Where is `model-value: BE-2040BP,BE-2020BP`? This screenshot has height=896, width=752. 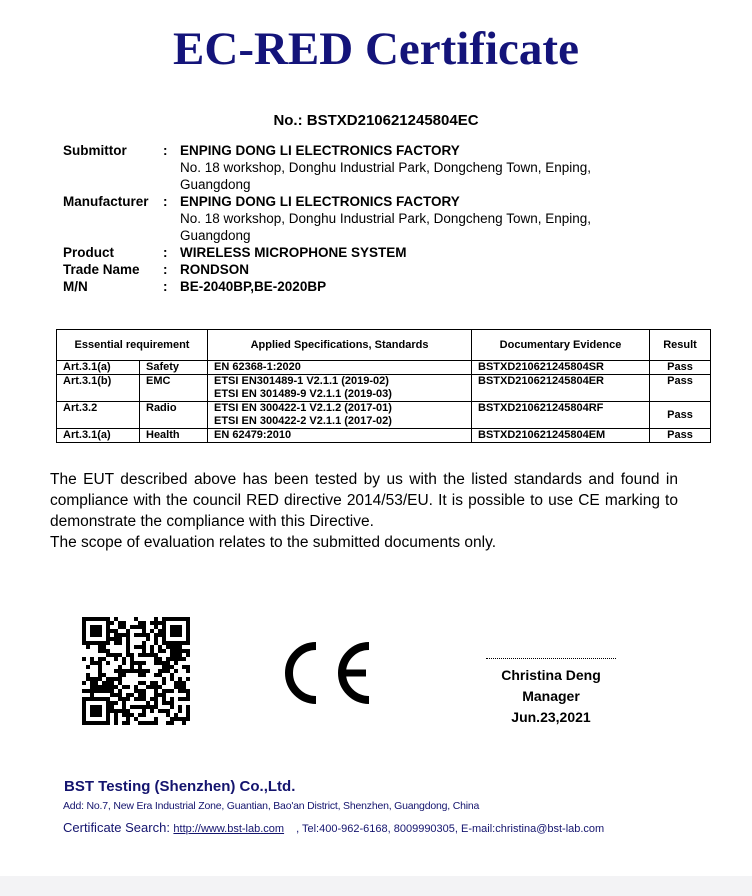 model-value: BE-2040BP,BE-2020BP is located at coordinates (253, 286).